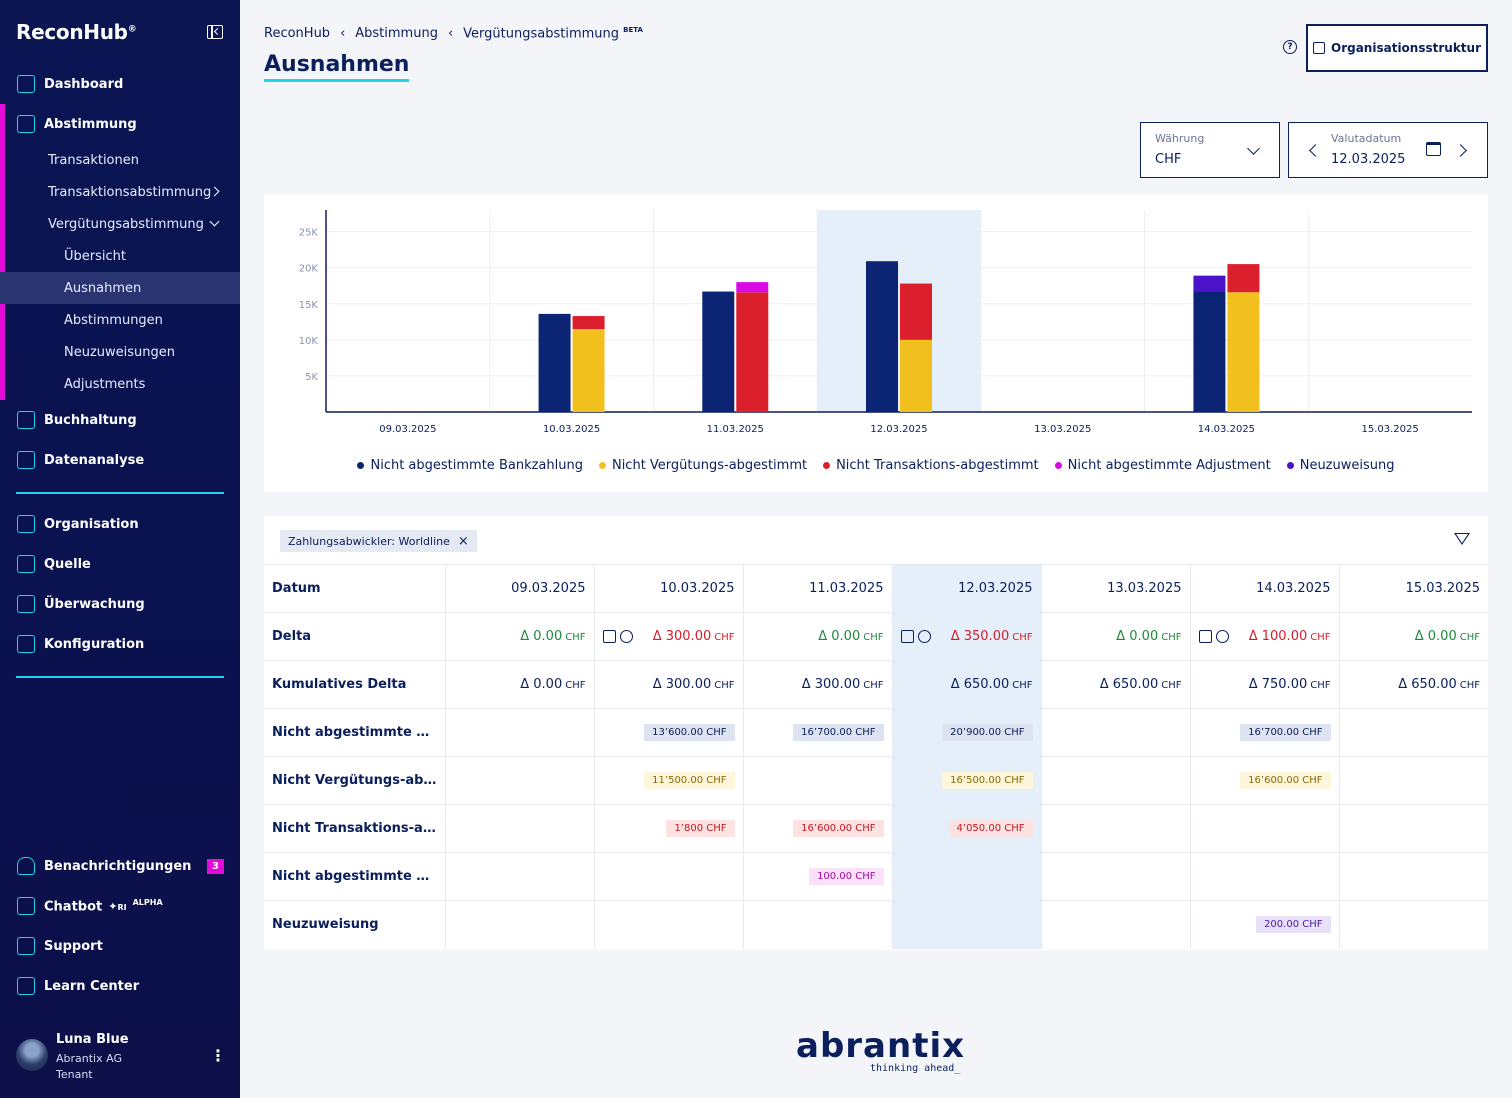 Image resolution: width=1512 pixels, height=1098 pixels. Describe the element at coordinates (337, 67) in the screenshot. I see `page-title: Ausnahmen` at that location.